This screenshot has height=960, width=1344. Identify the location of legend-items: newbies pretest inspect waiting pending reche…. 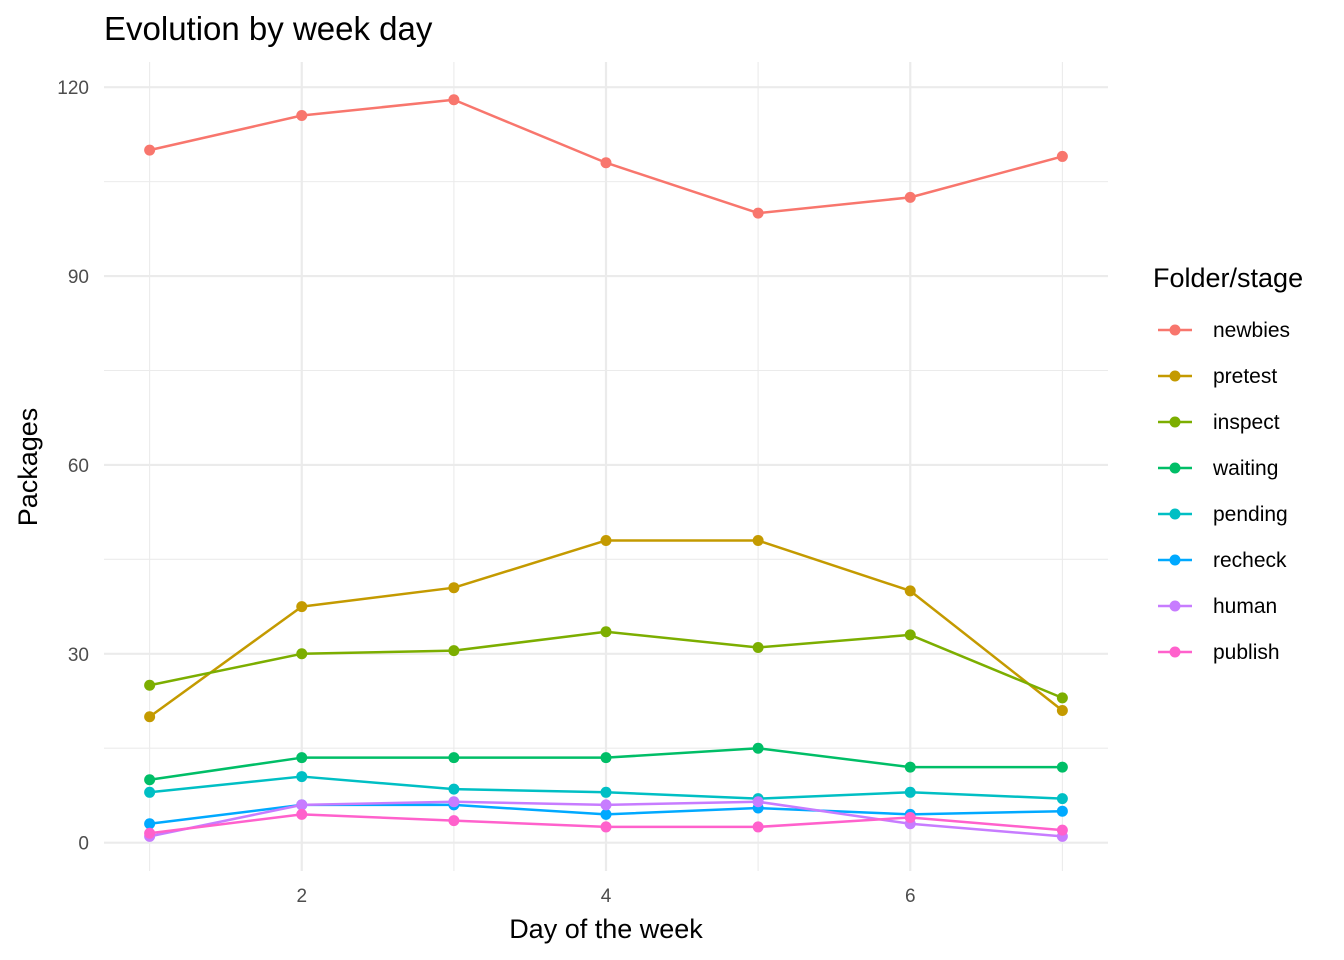
(1224, 491).